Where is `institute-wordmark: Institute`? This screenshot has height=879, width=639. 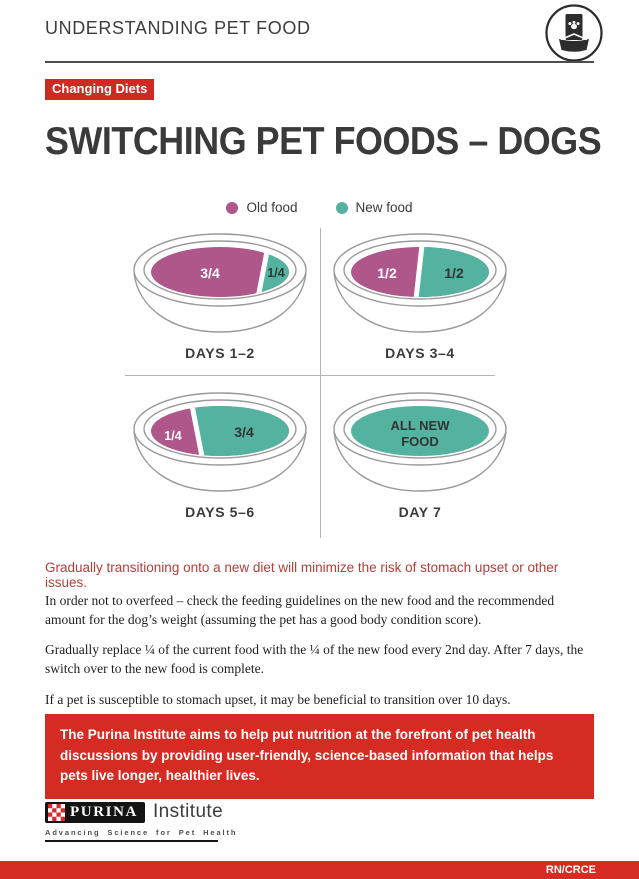
institute-wordmark: Institute is located at coordinates (188, 811).